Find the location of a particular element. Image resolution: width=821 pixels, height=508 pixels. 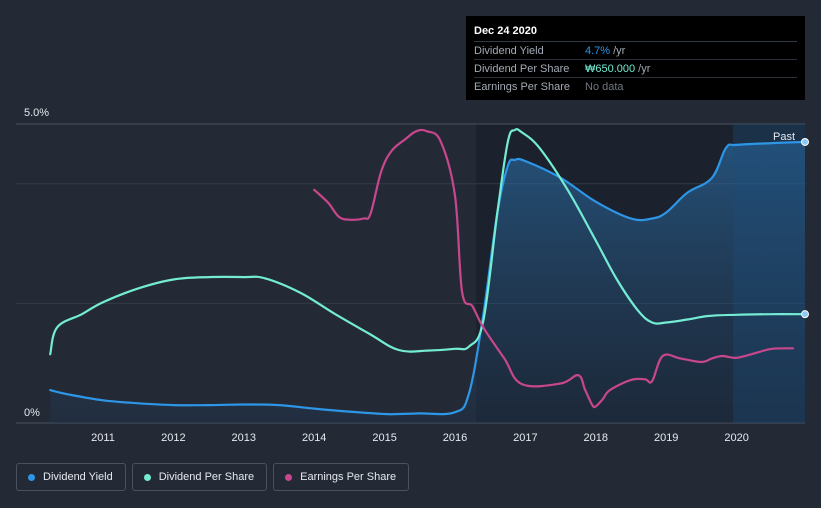

y-tick-zero: 0% is located at coordinates (32, 413).